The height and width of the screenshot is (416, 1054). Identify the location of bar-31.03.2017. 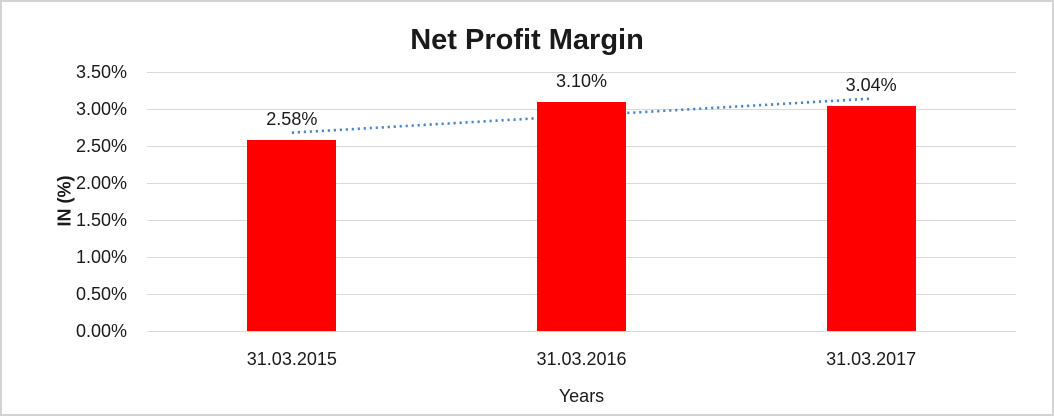
(871, 218).